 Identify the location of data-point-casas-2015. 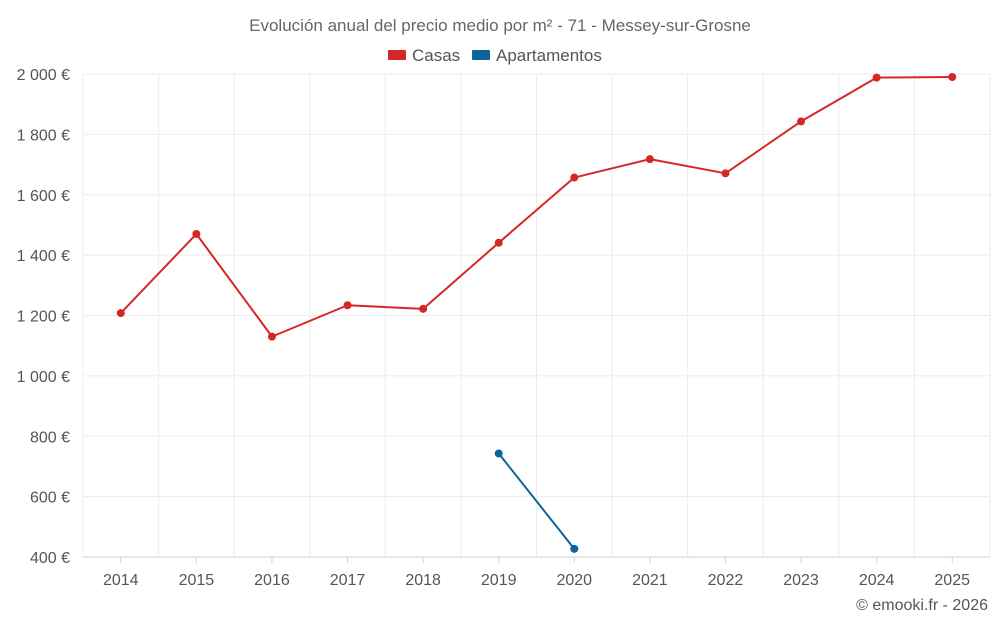
(196, 233).